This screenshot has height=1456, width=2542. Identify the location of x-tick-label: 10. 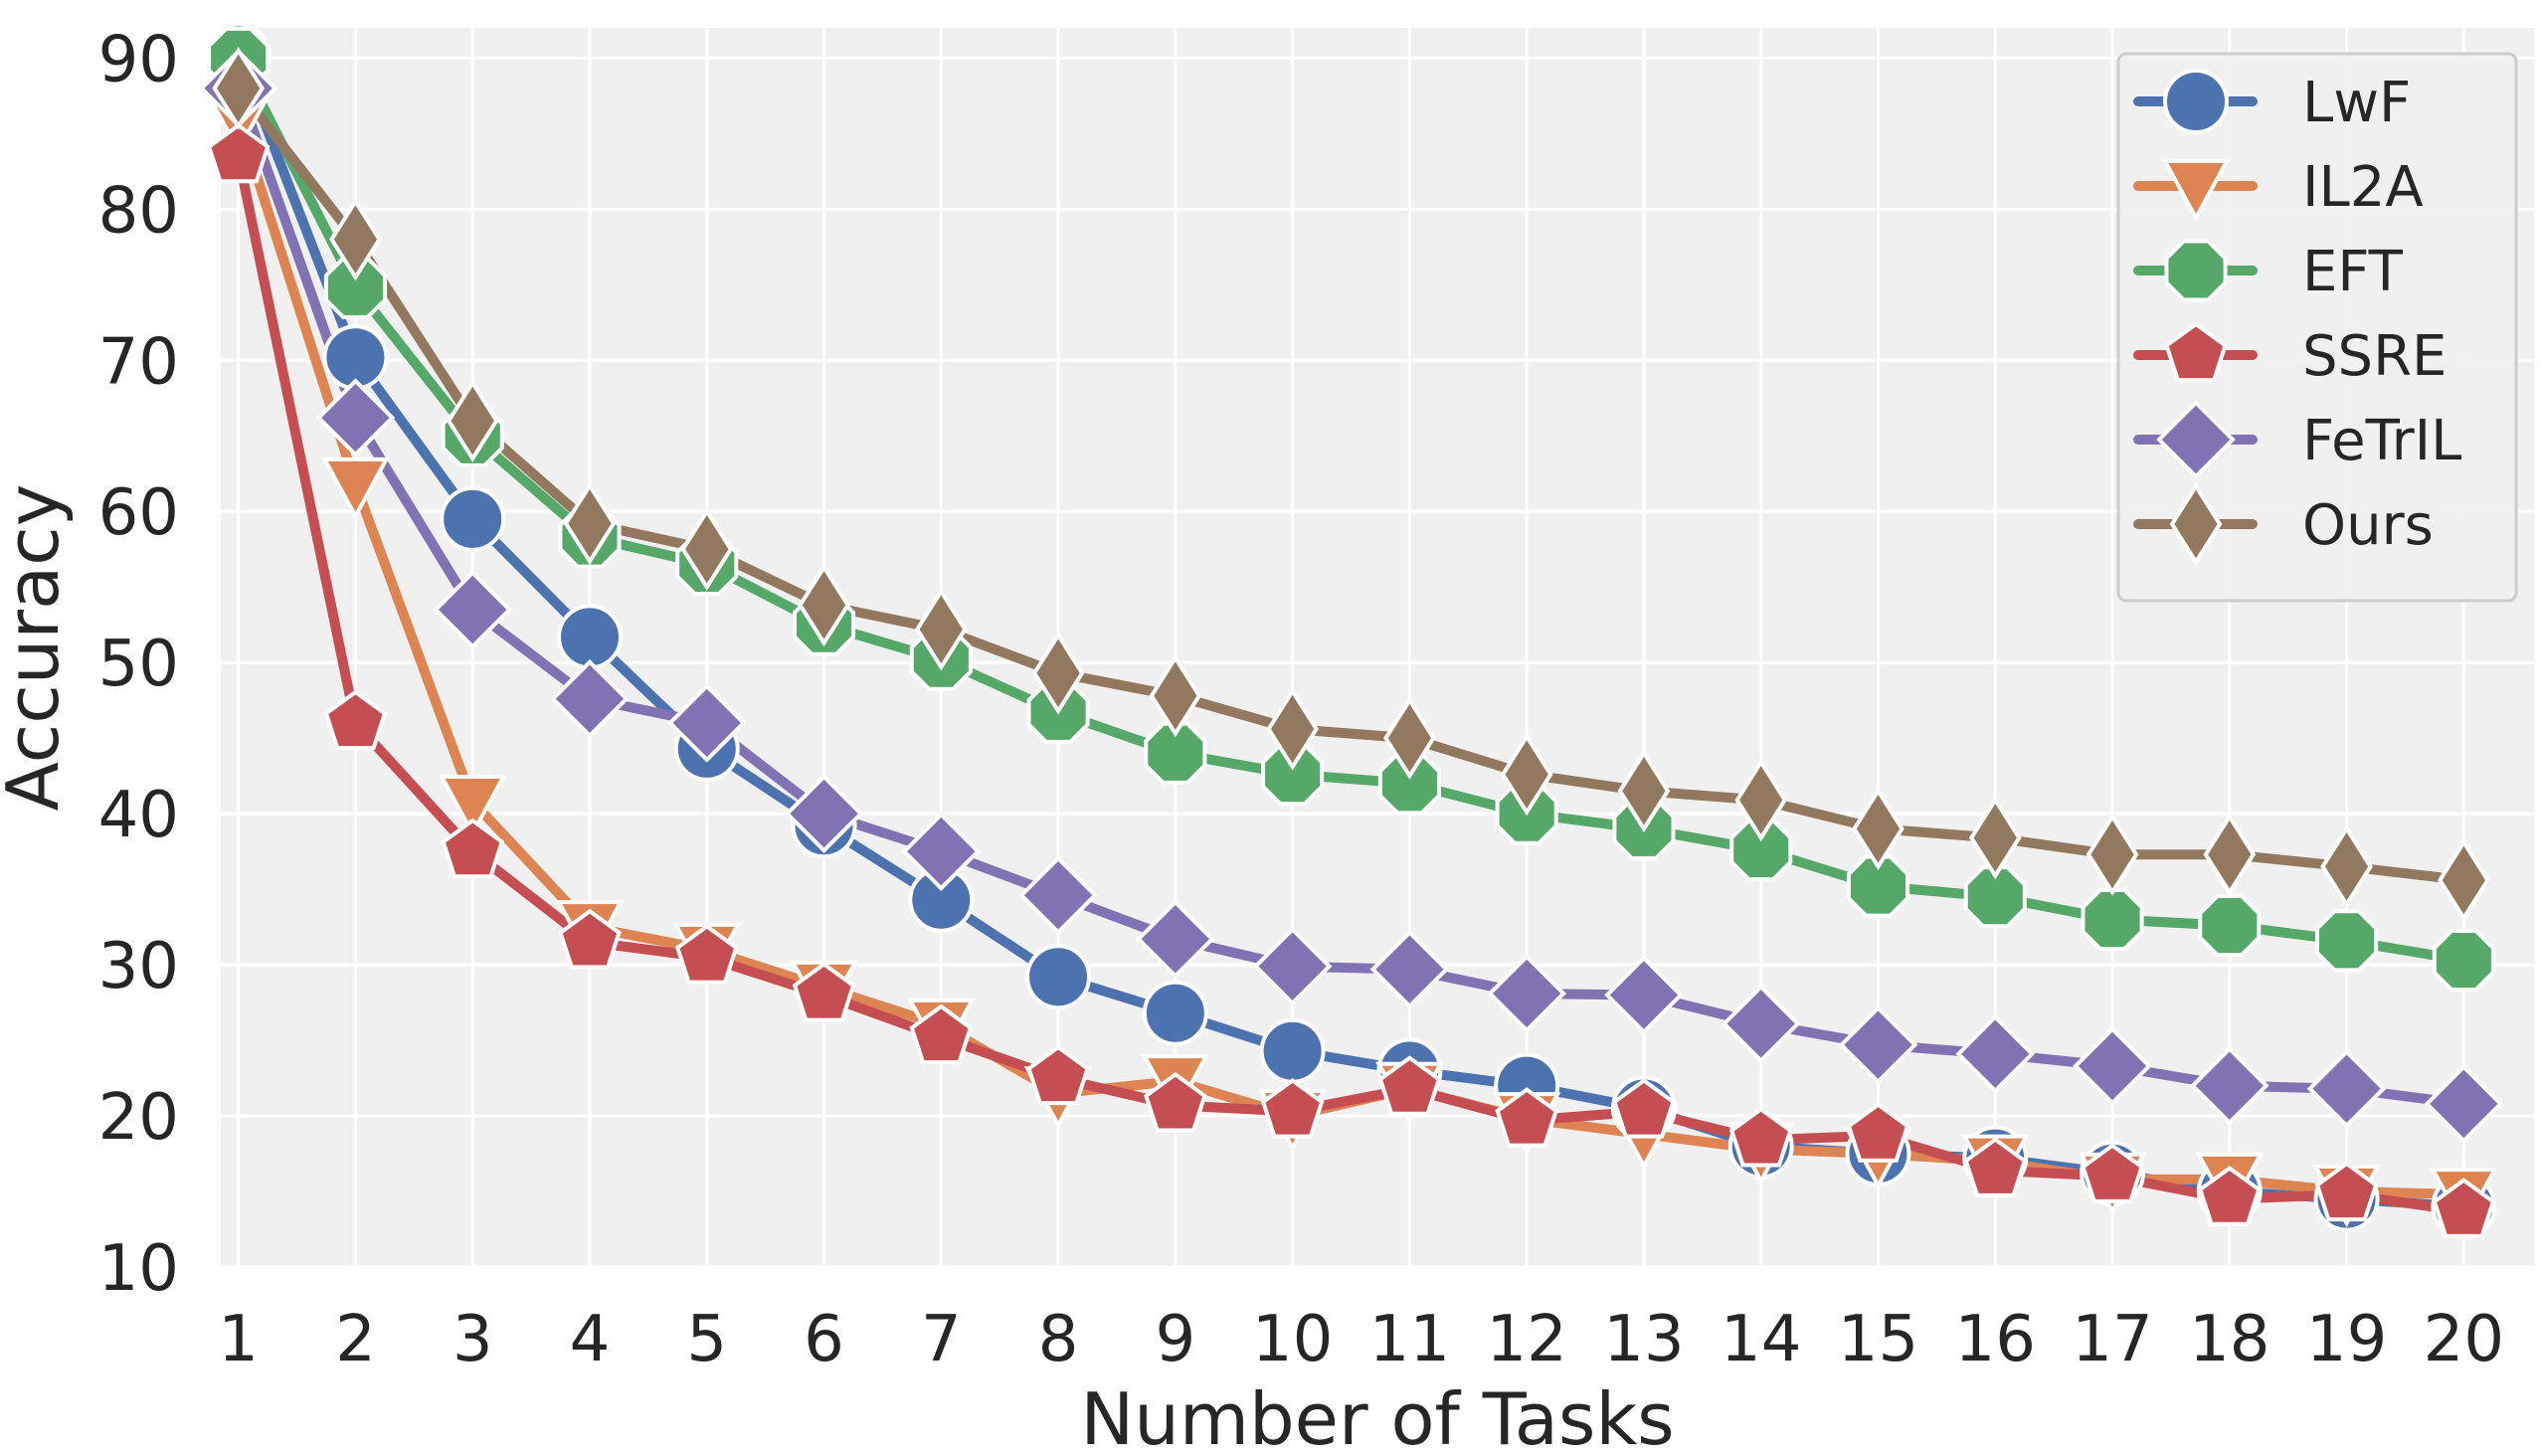
(1293, 1339).